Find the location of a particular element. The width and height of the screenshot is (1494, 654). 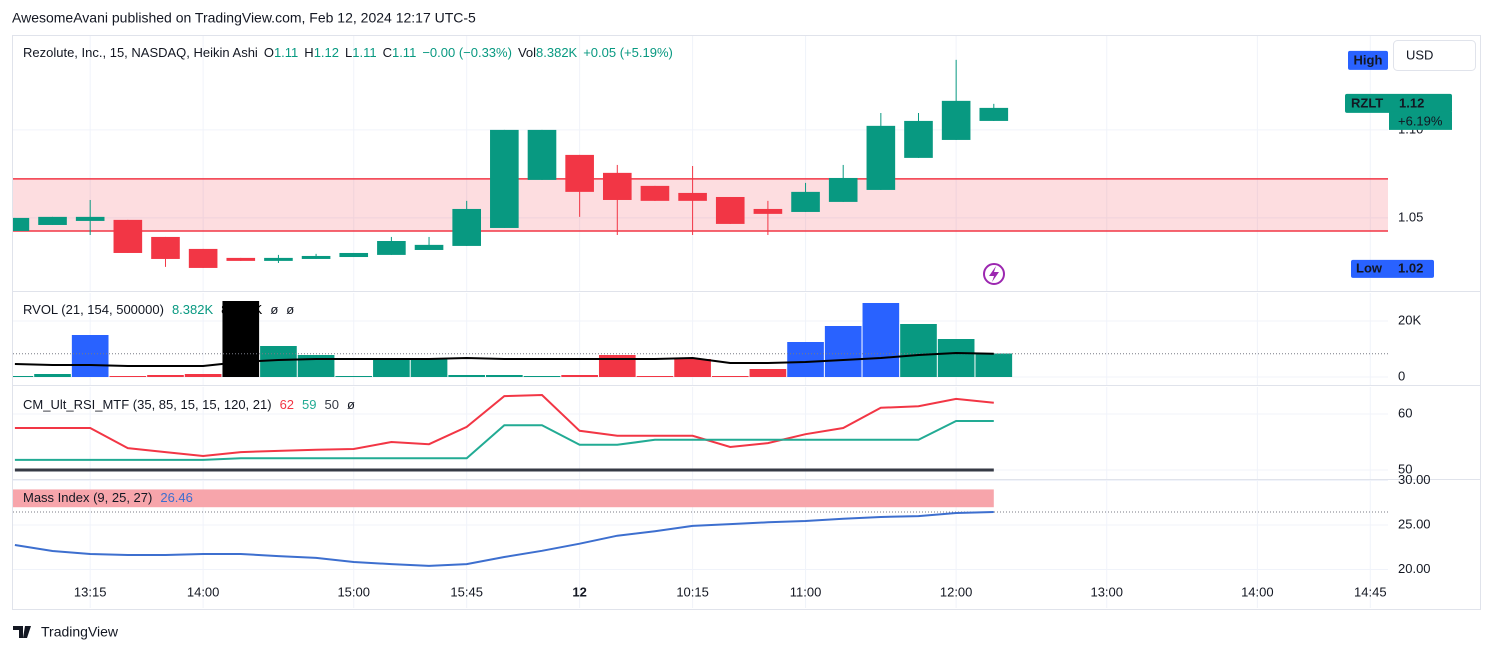

y-tick-label: 1.05 is located at coordinates (1410, 216).